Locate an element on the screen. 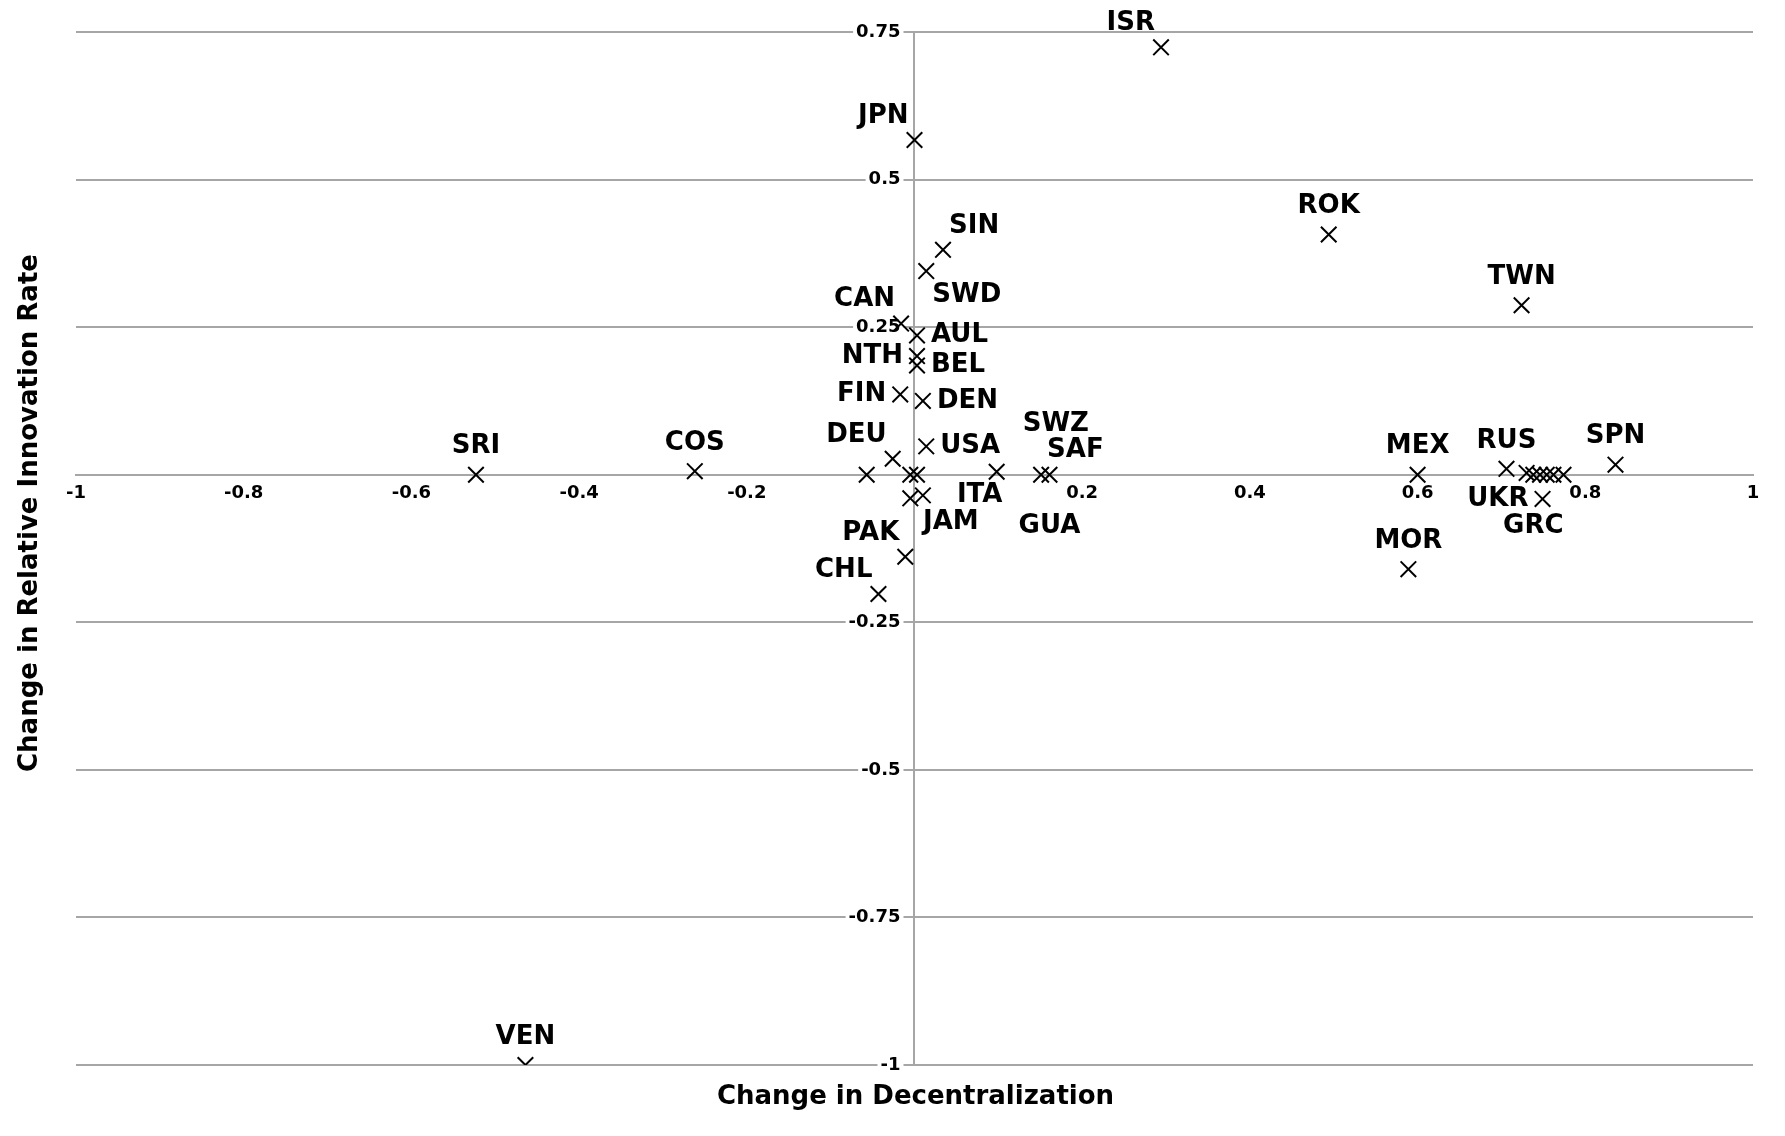  annotation: VEN is located at coordinates (525, 1034).